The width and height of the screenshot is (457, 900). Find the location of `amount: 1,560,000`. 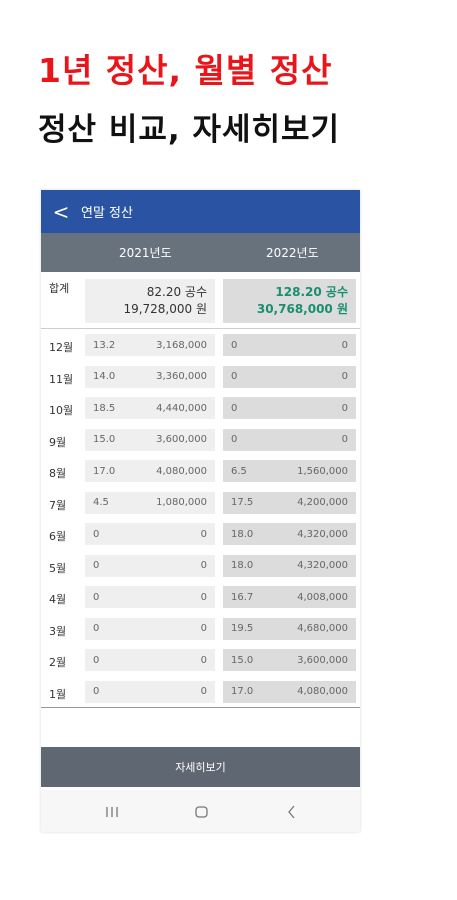

amount: 1,560,000 is located at coordinates (322, 471).